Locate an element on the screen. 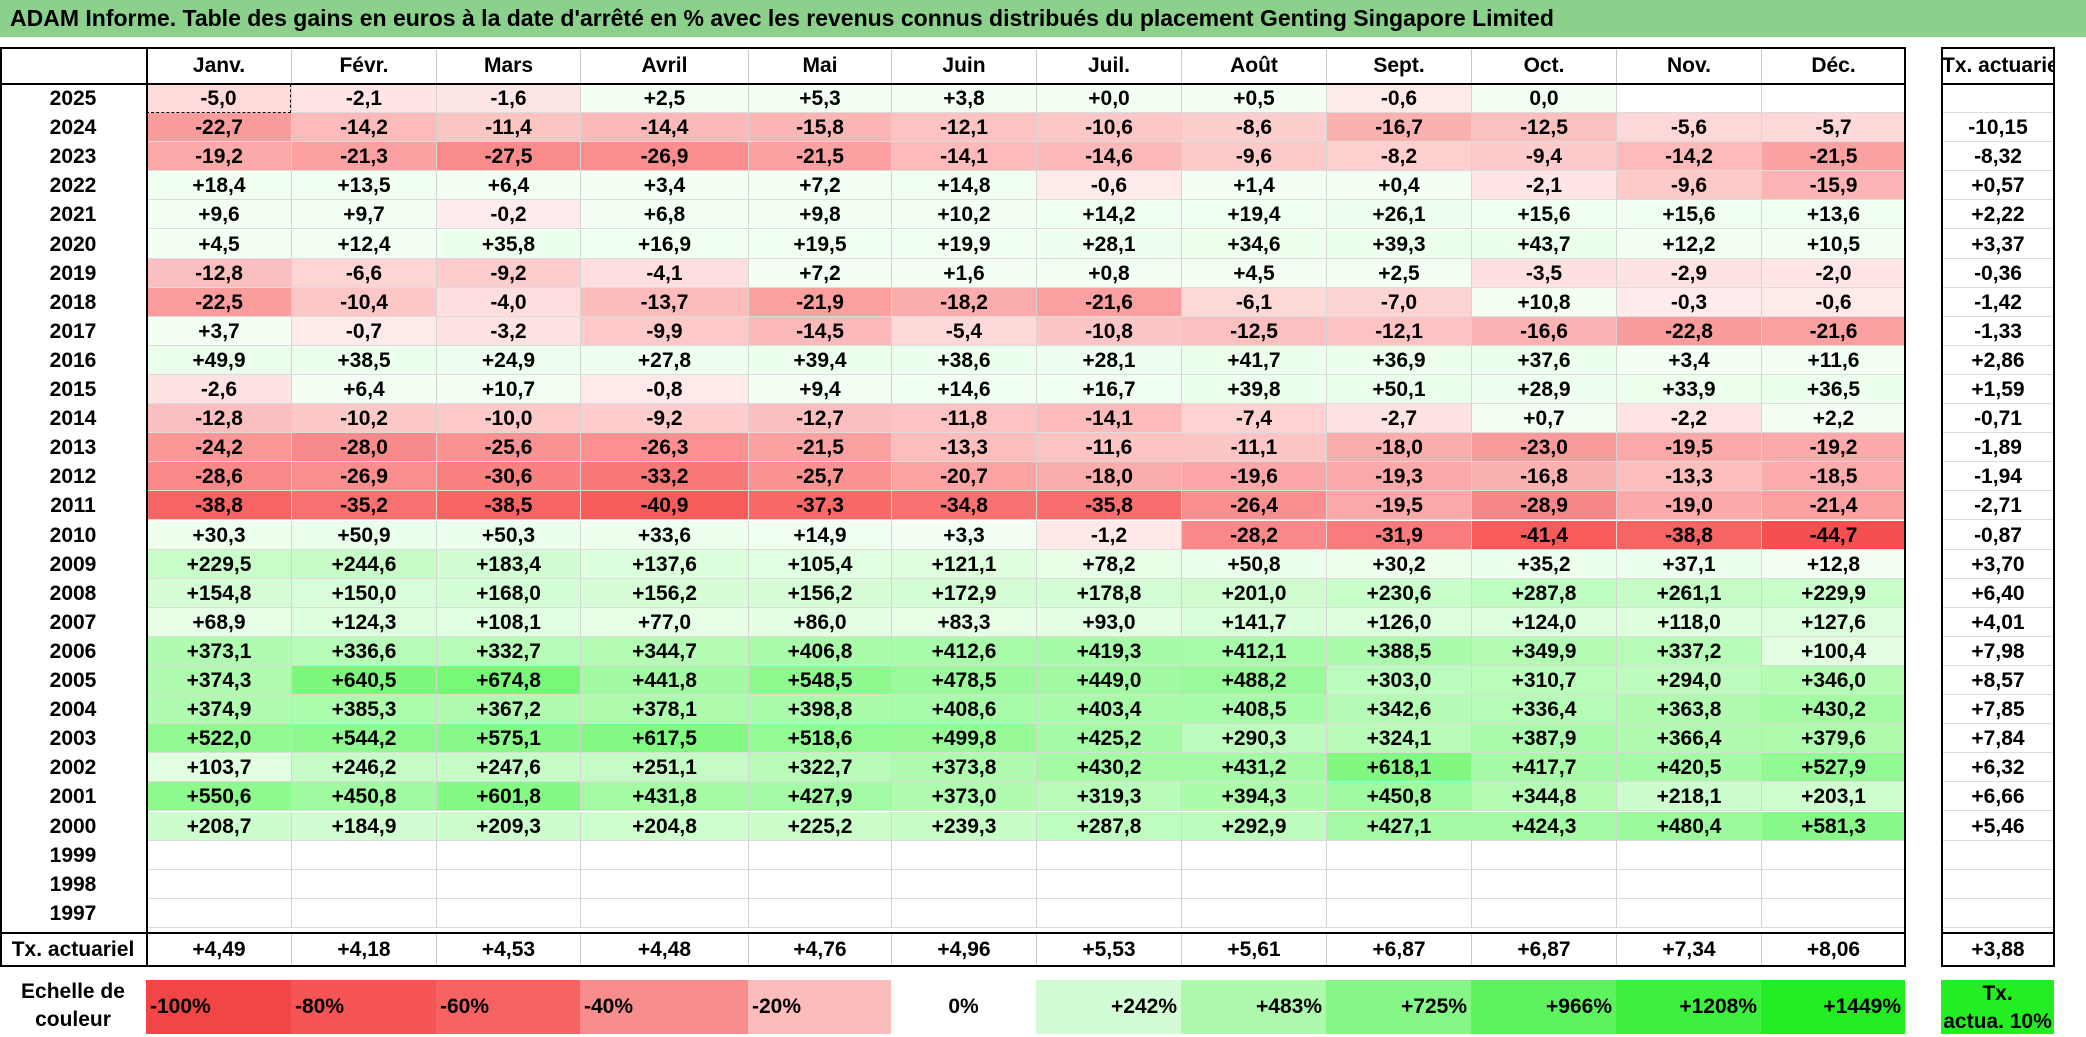  heatmap-cell: +4,5 is located at coordinates (1253, 273).